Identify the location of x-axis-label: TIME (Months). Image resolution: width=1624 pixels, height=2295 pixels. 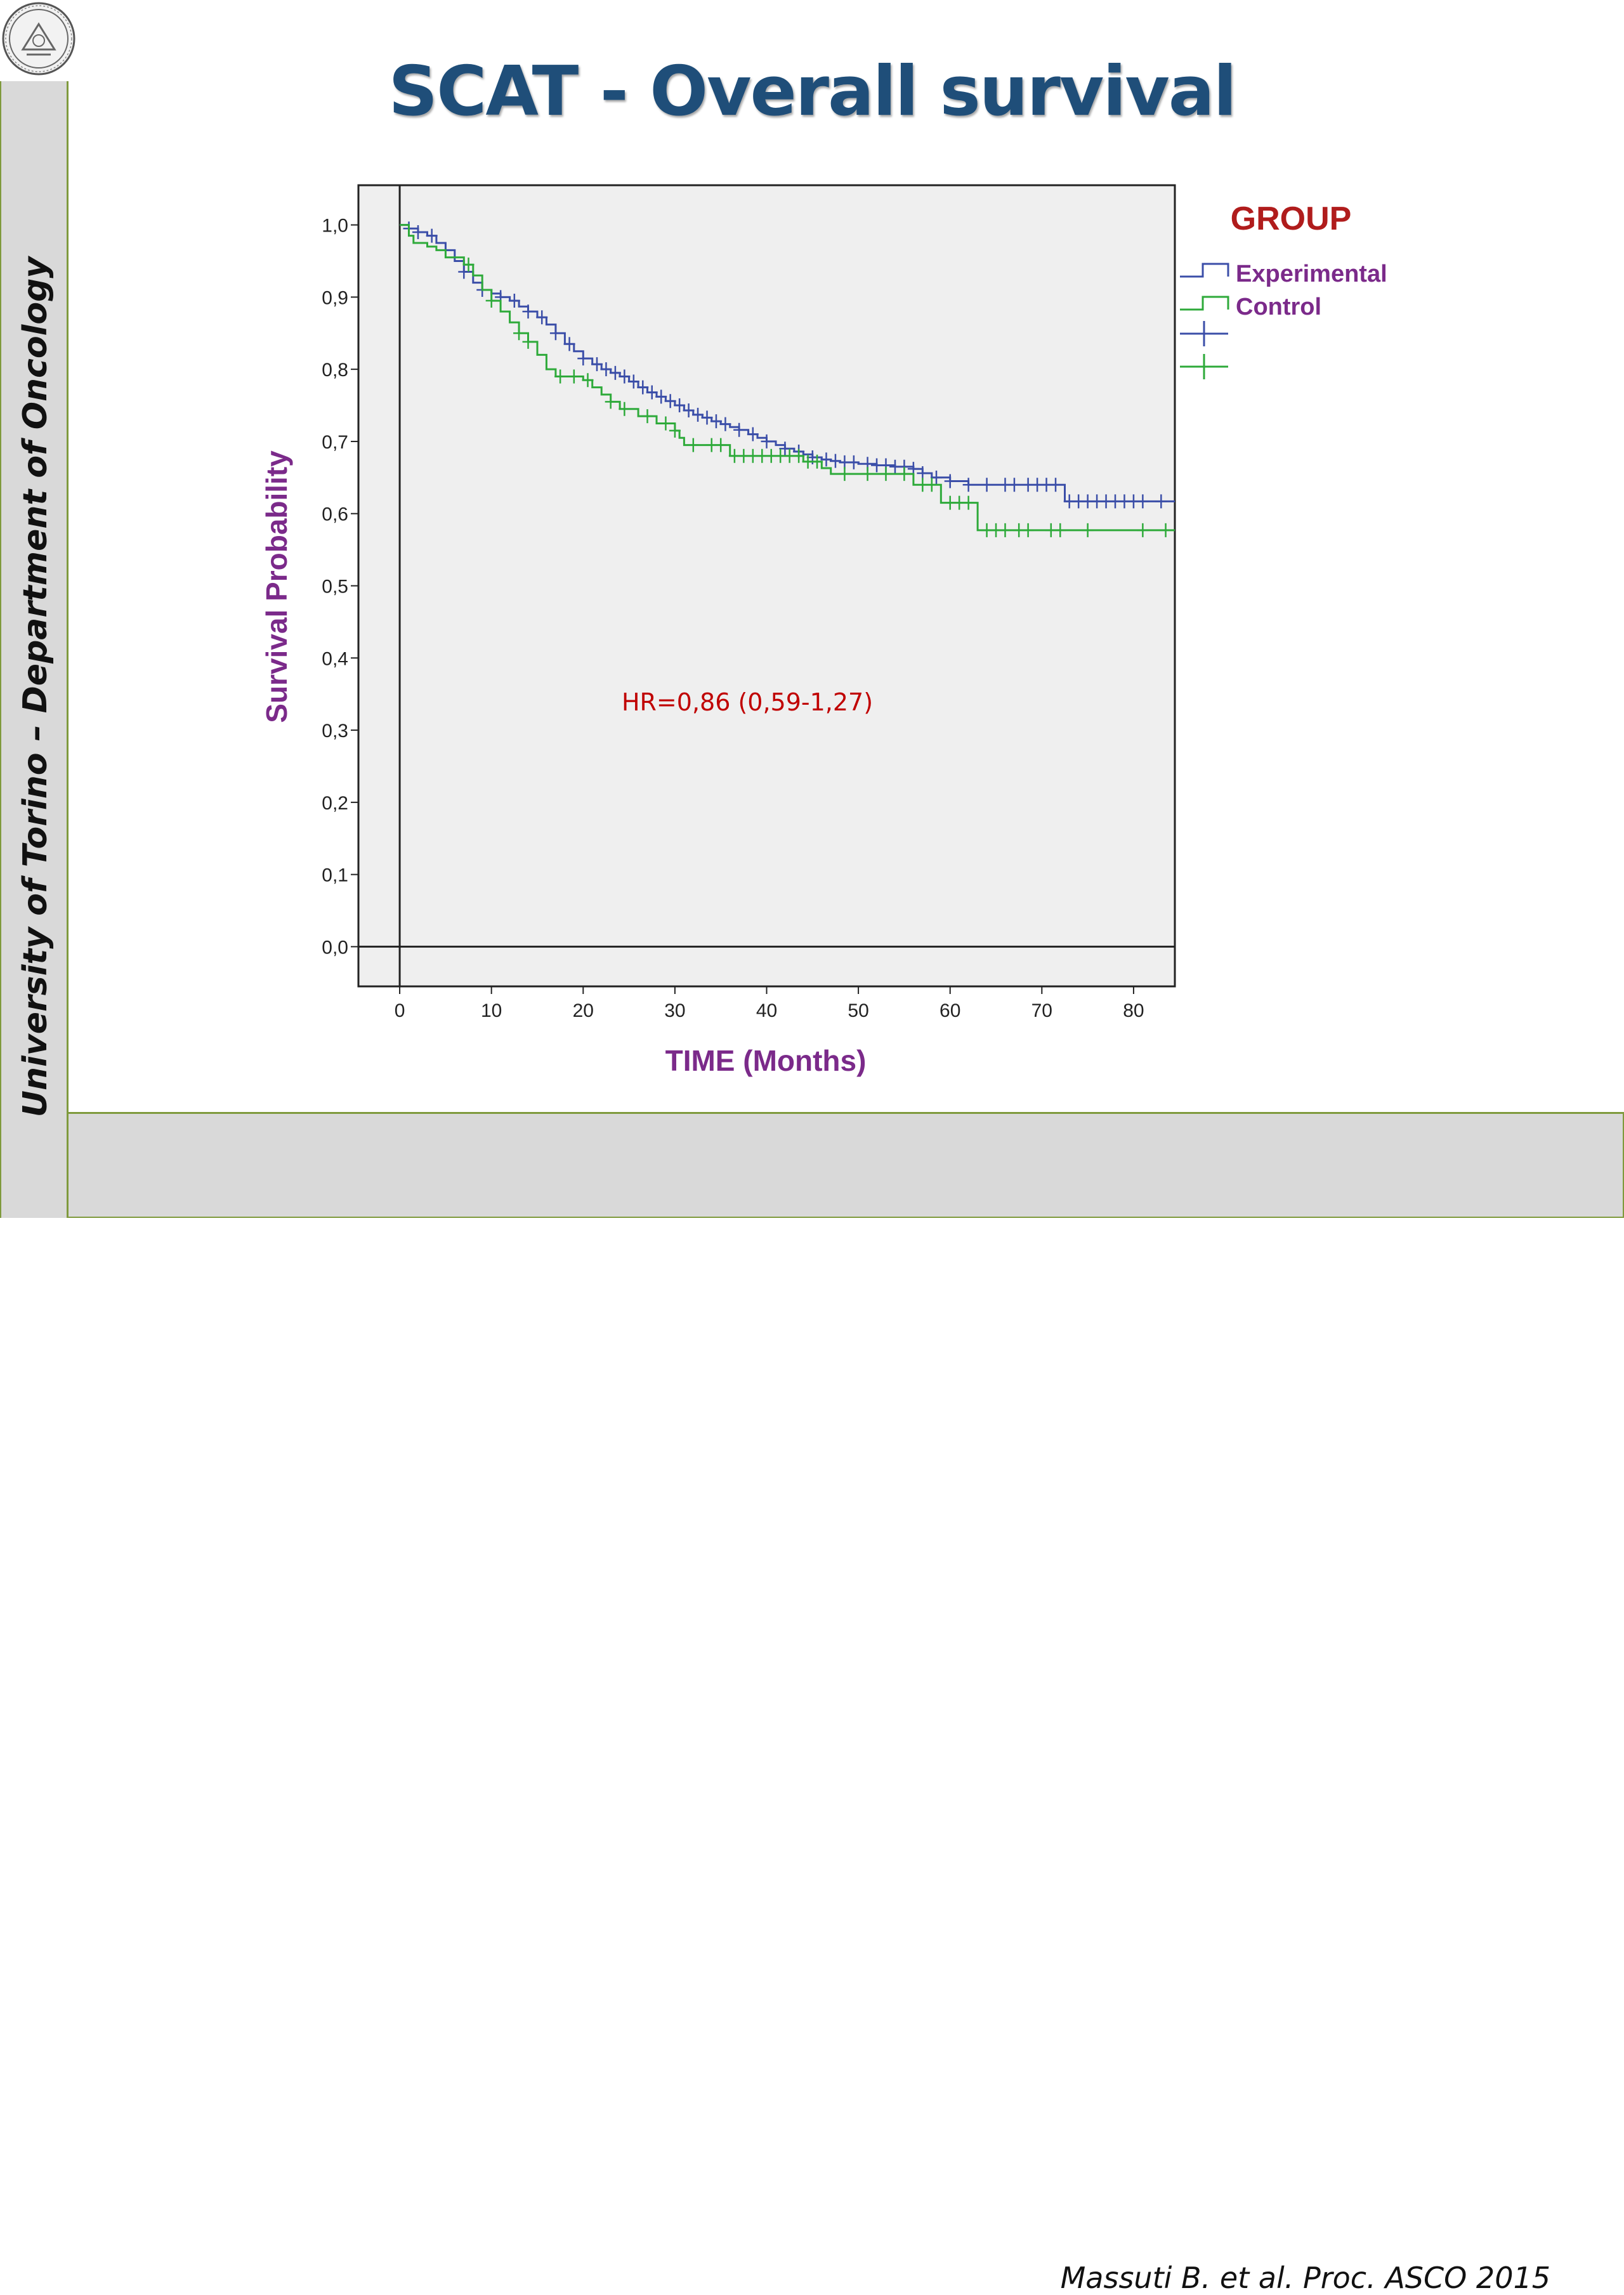
(766, 1060).